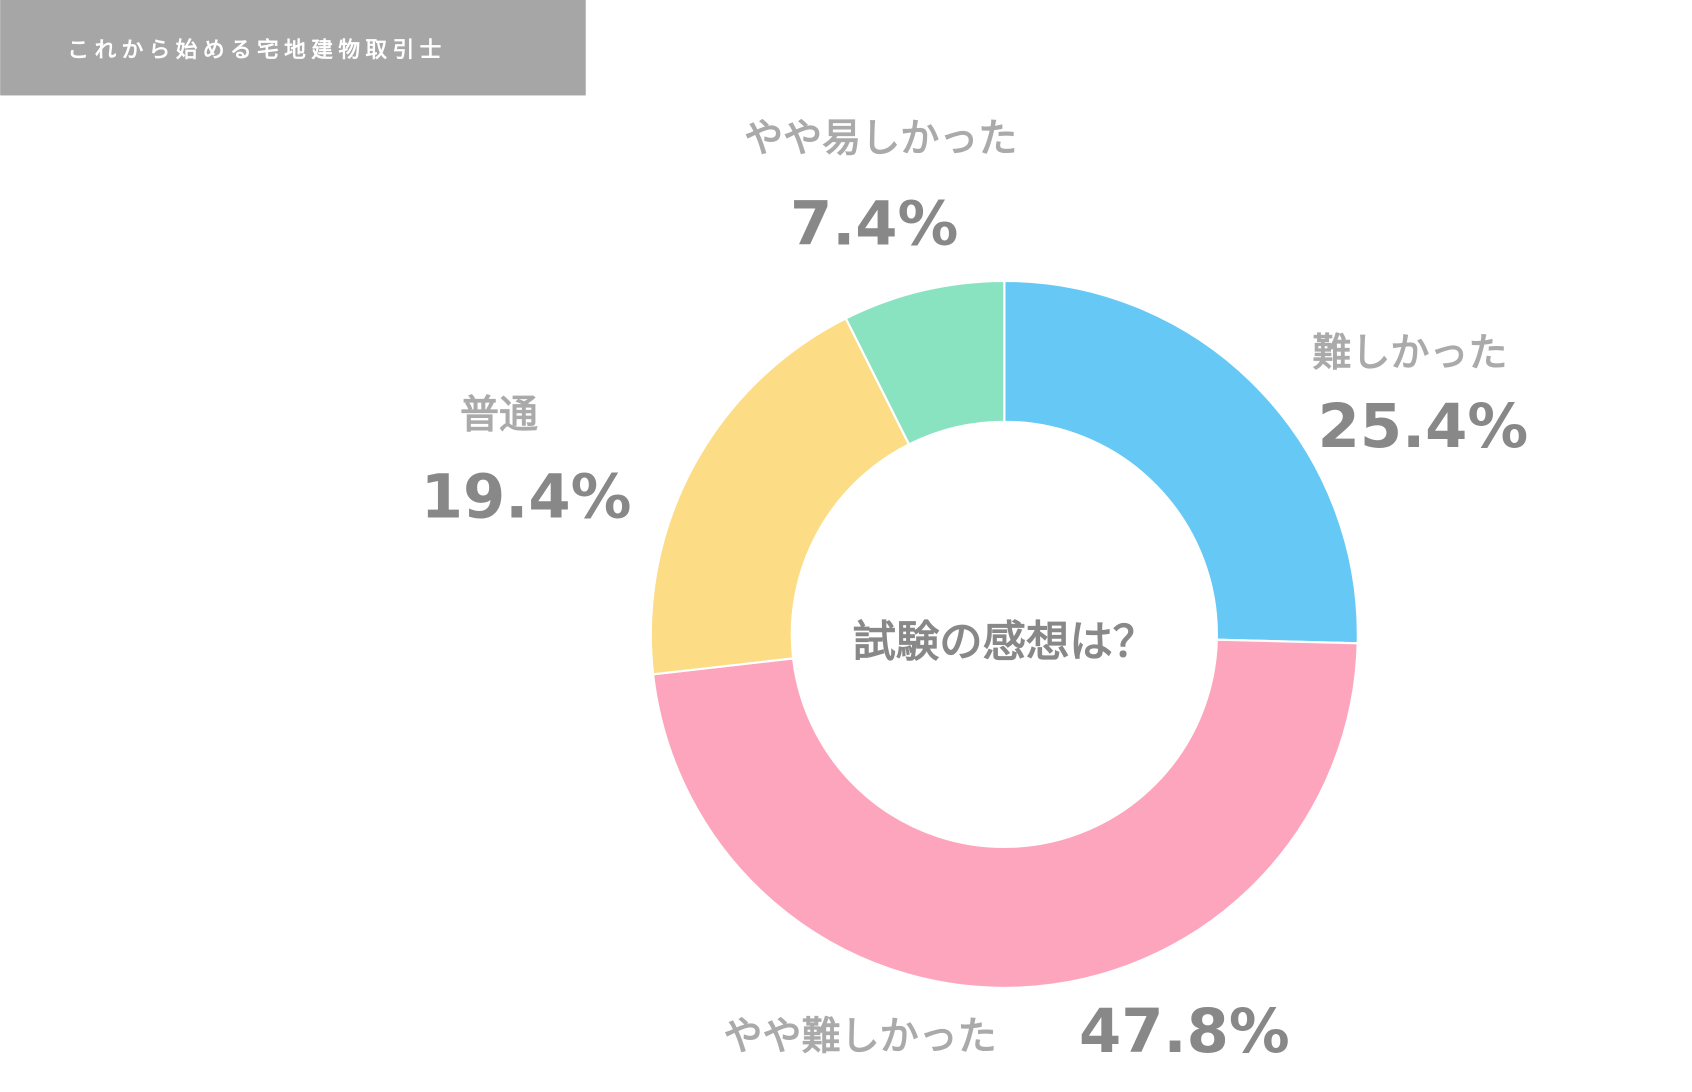 Image resolution: width=1692 pixels, height=1092 pixels. Describe the element at coordinates (526, 498) in the screenshot. I see `value-label: 19.4%` at that location.